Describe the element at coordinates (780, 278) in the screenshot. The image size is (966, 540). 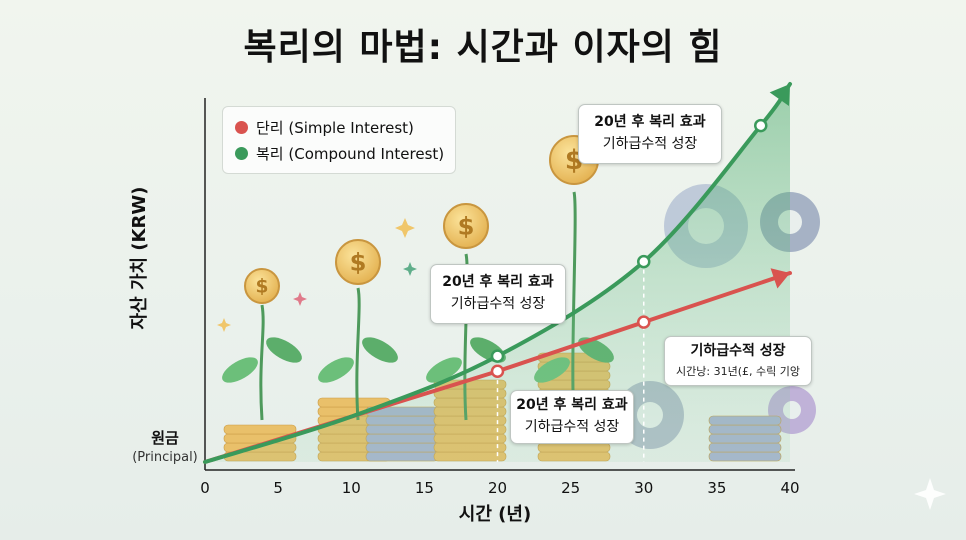
I see `series-simple-arrowhead` at that location.